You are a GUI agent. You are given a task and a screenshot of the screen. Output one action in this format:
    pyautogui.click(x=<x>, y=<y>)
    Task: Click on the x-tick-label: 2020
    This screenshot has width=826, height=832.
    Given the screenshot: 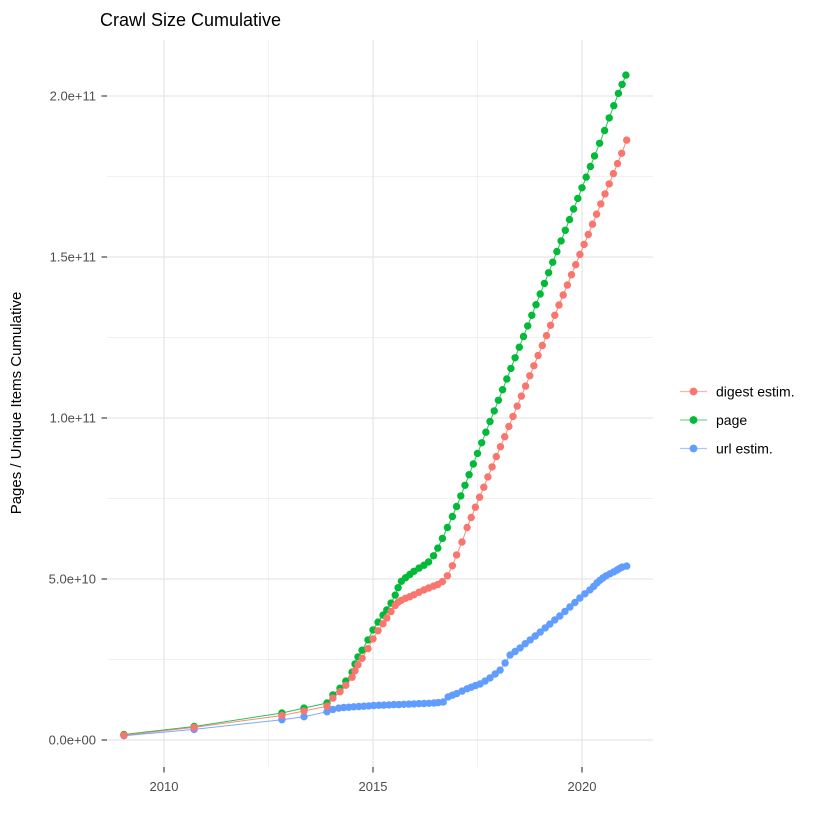 What is the action you would take?
    pyautogui.click(x=582, y=786)
    